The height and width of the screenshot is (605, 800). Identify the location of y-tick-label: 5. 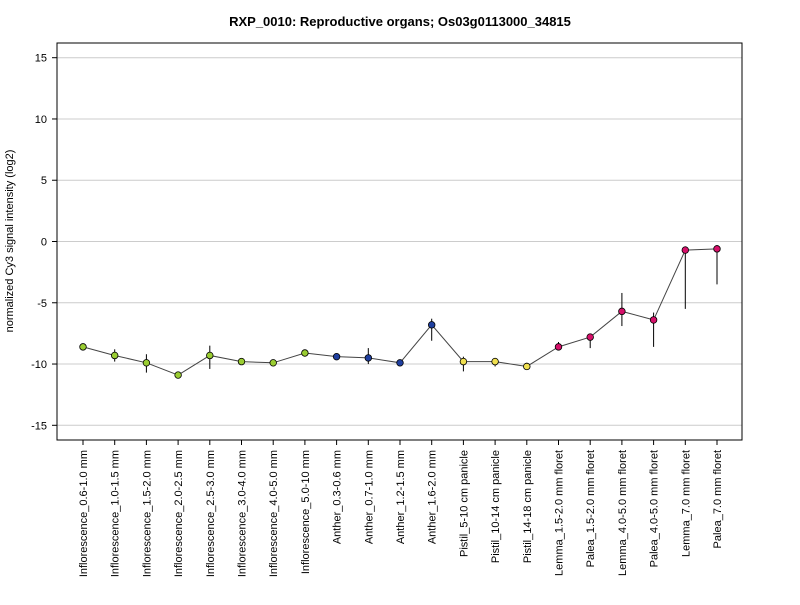
(44, 181).